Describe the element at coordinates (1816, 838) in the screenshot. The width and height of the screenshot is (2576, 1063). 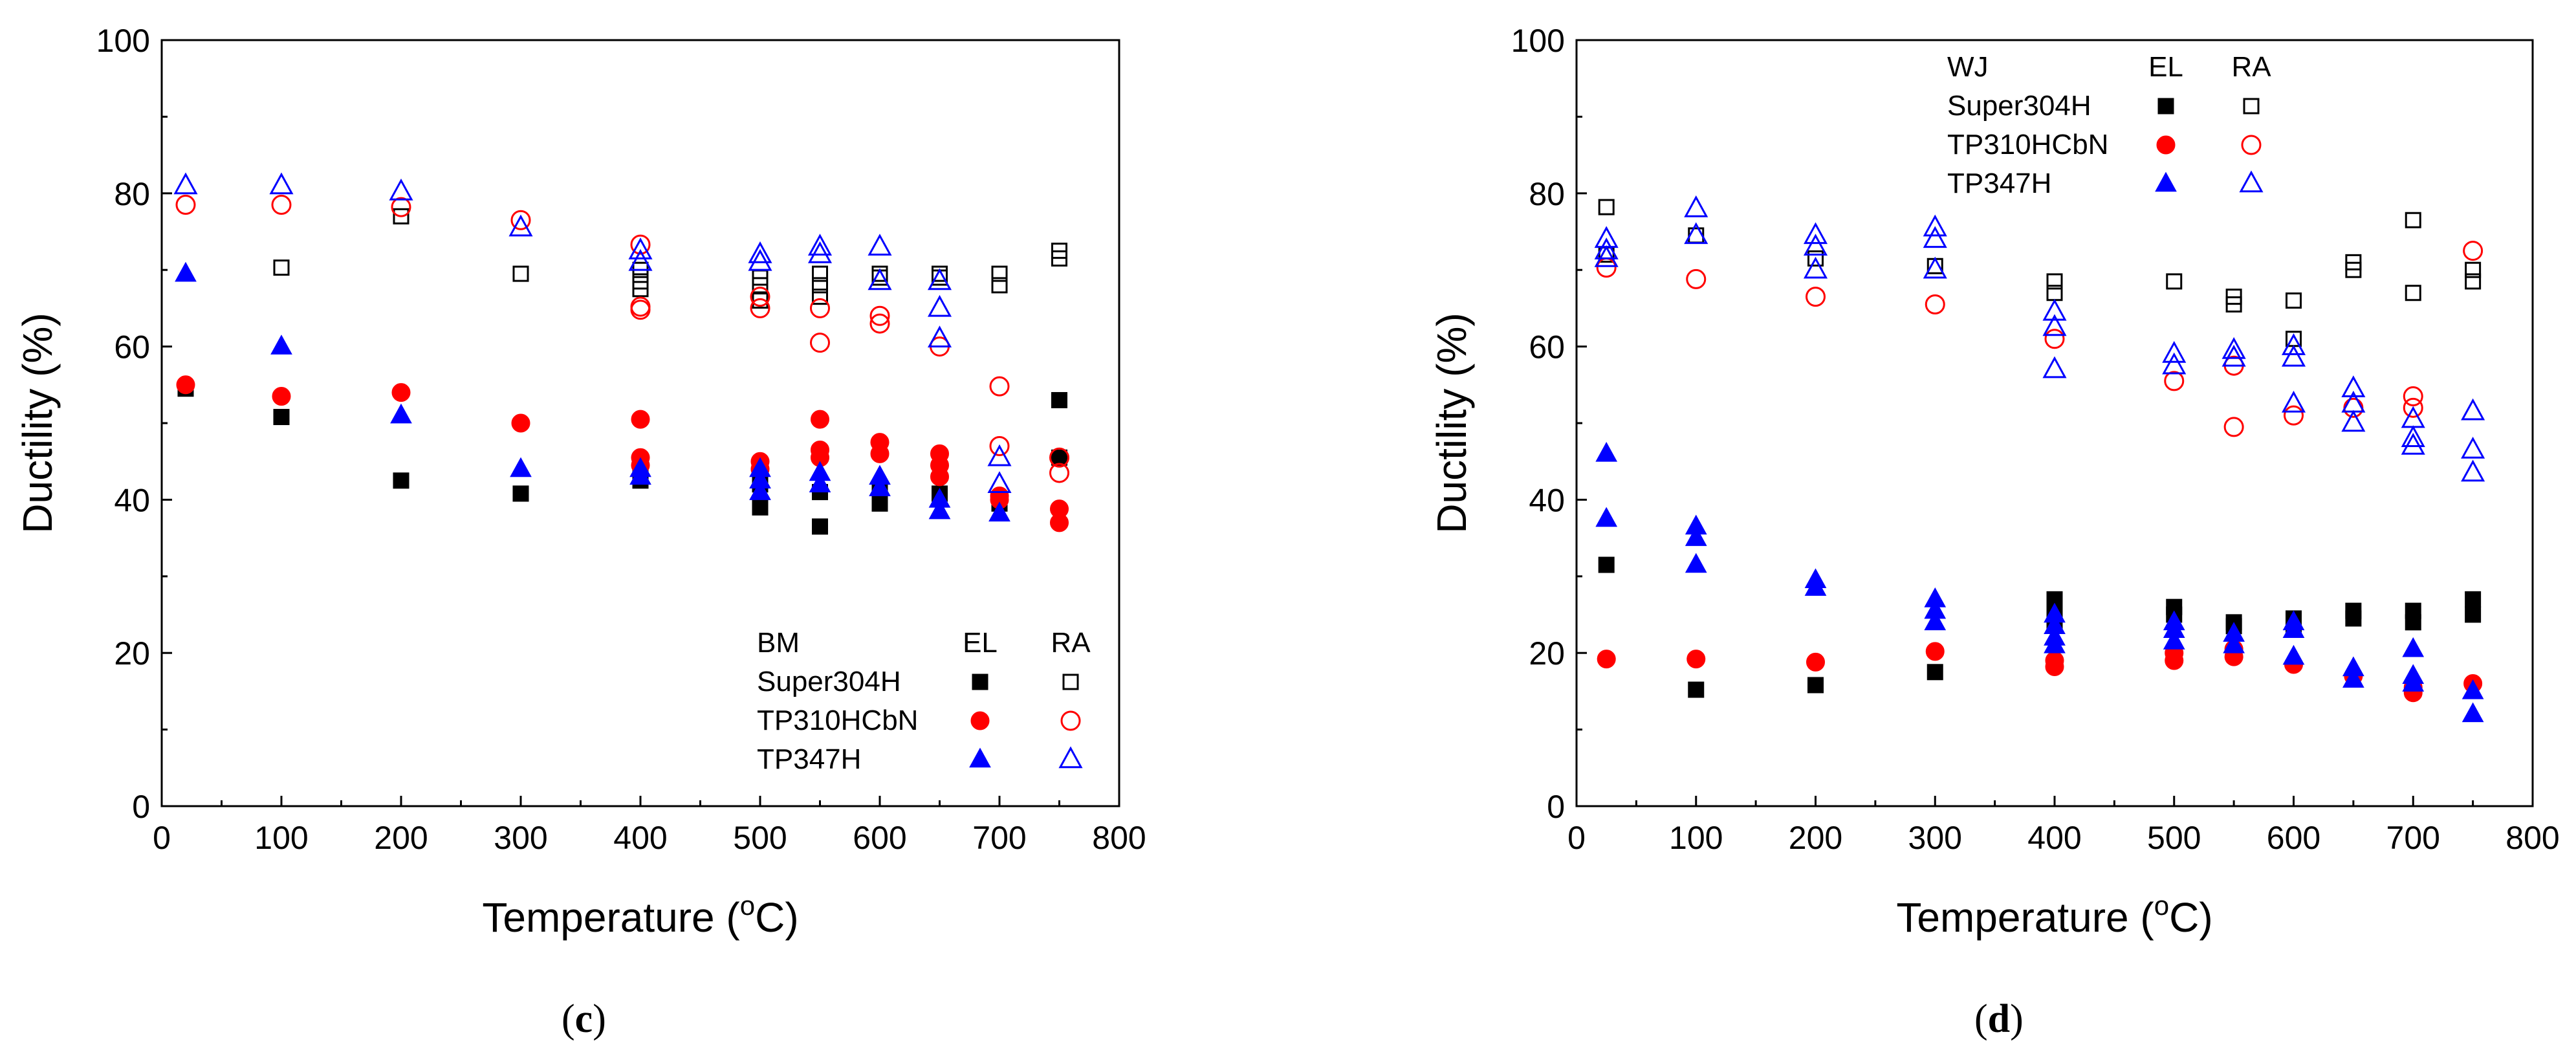
I see `x-tick-label: 200` at that location.